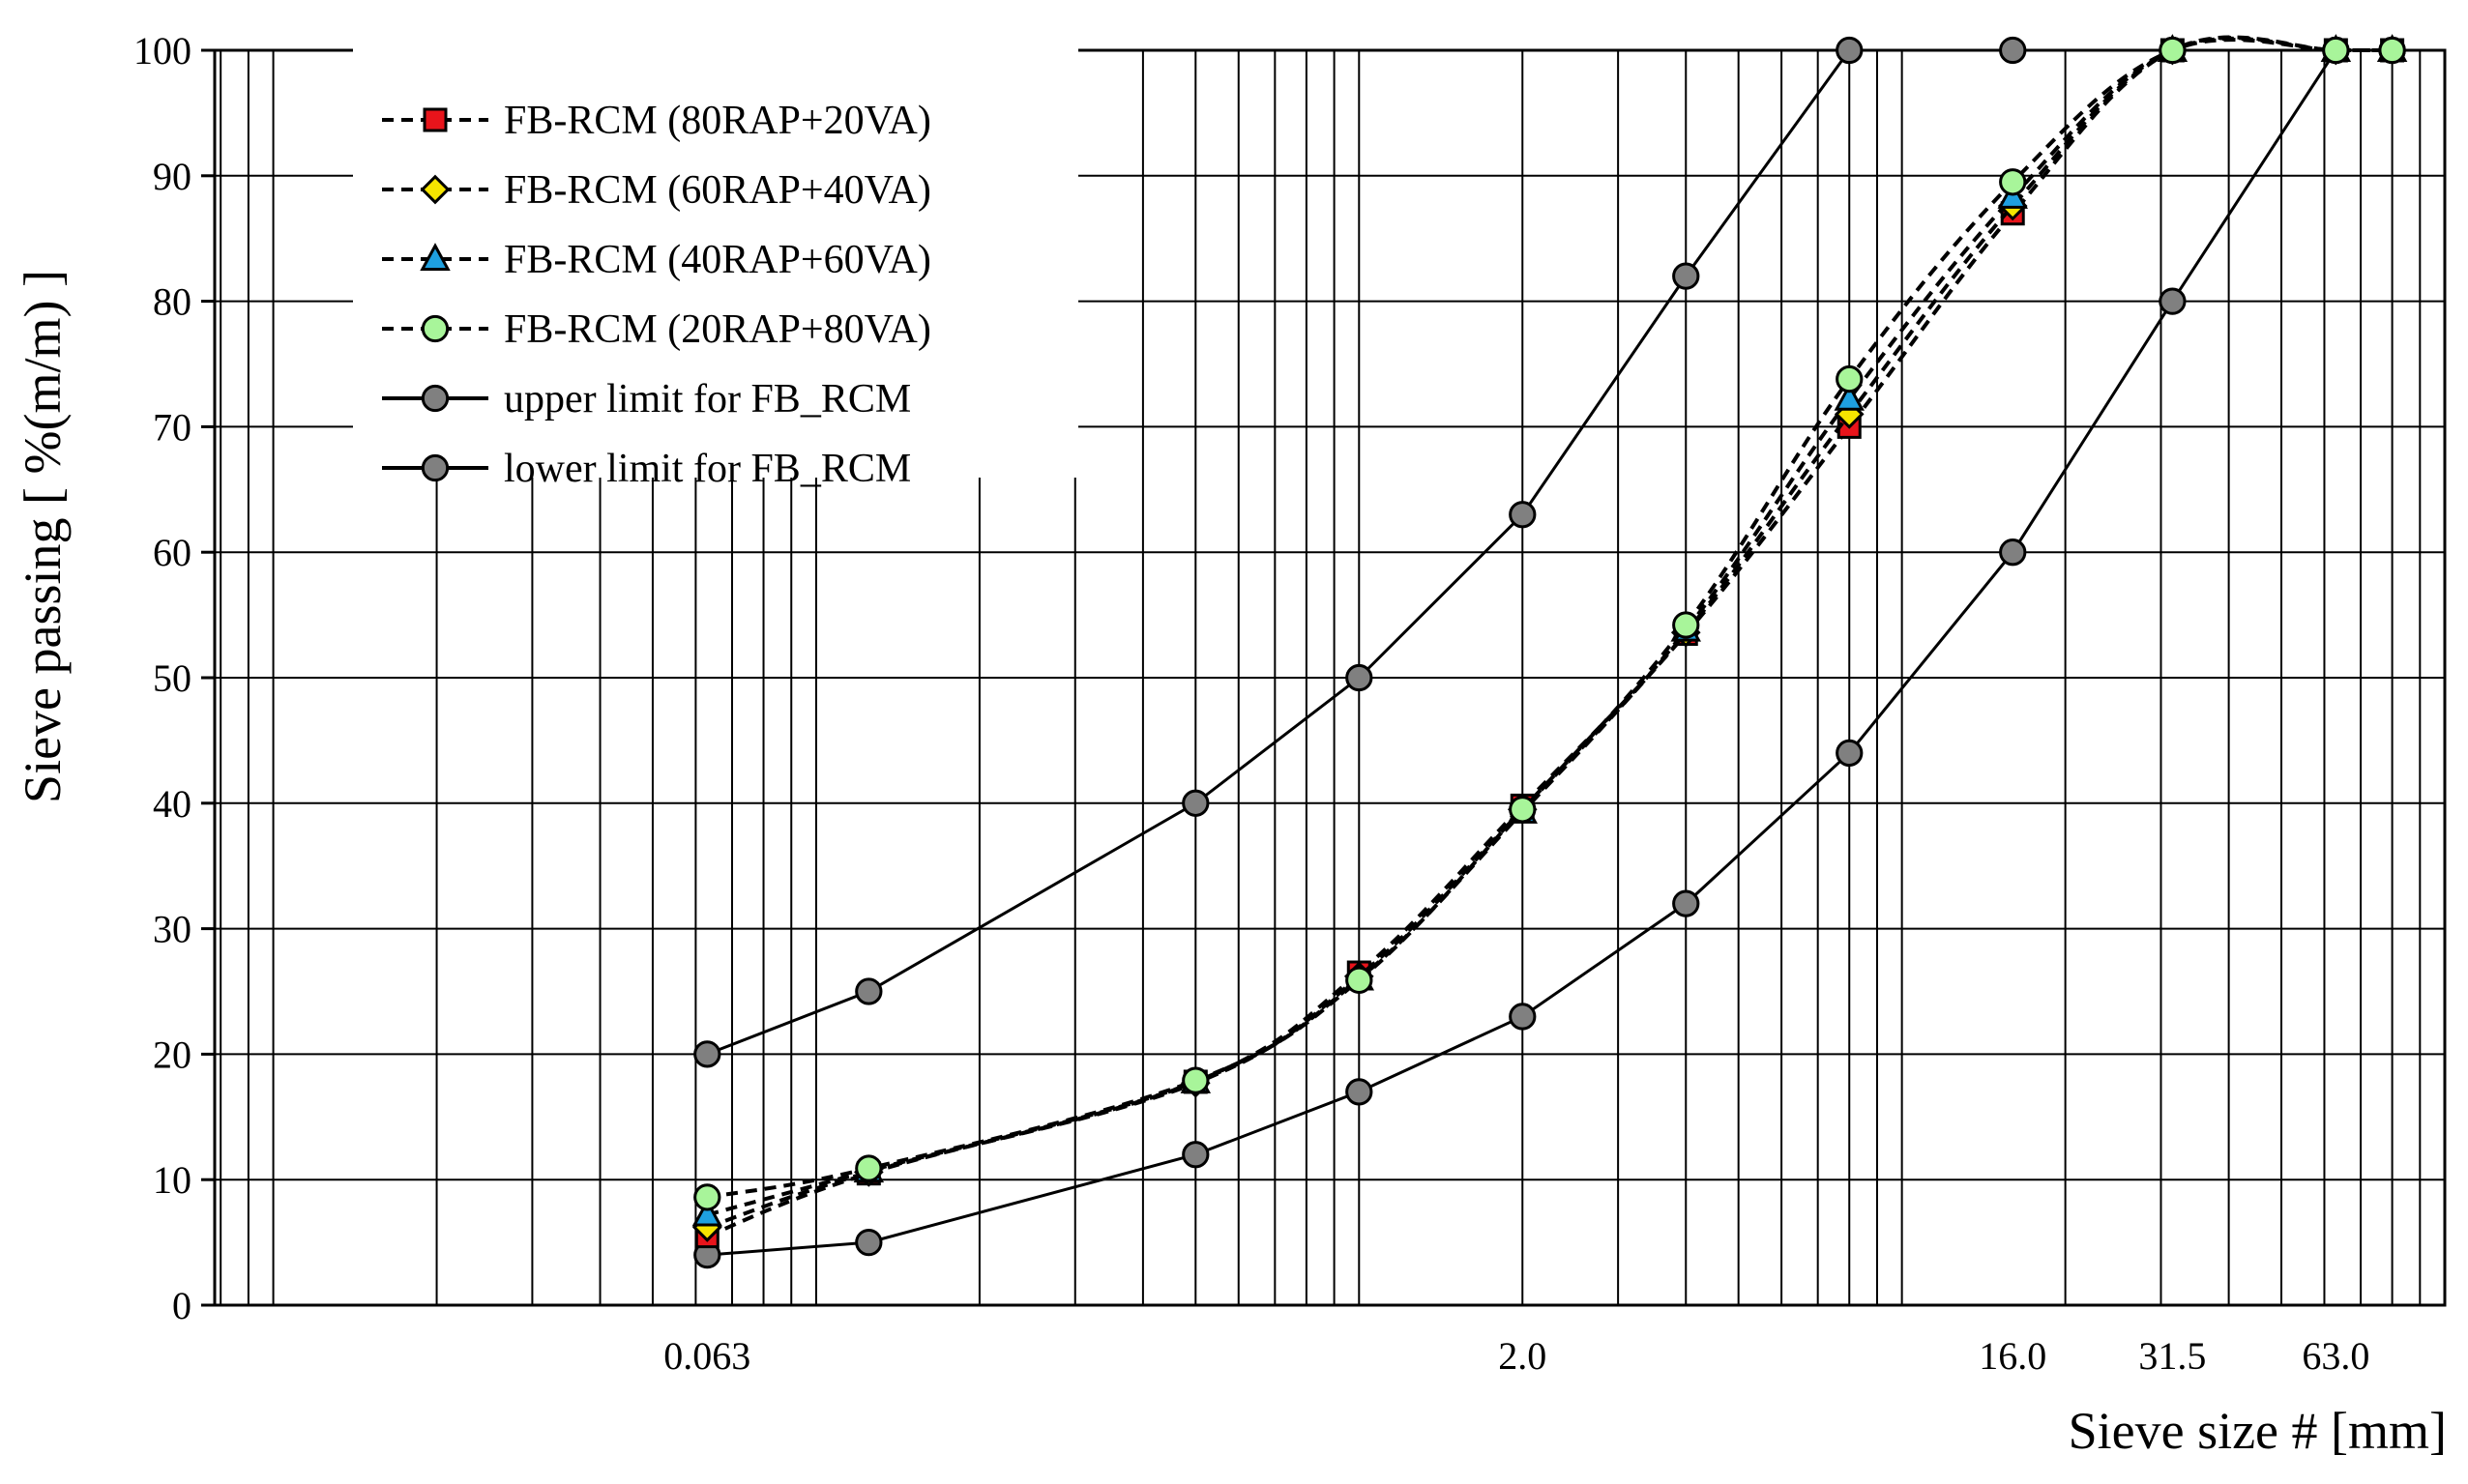 The height and width of the screenshot is (1484, 2468). What do you see at coordinates (717, 329) in the screenshot?
I see `legend-label: FB-RCM (20RAP+80VA)` at bounding box center [717, 329].